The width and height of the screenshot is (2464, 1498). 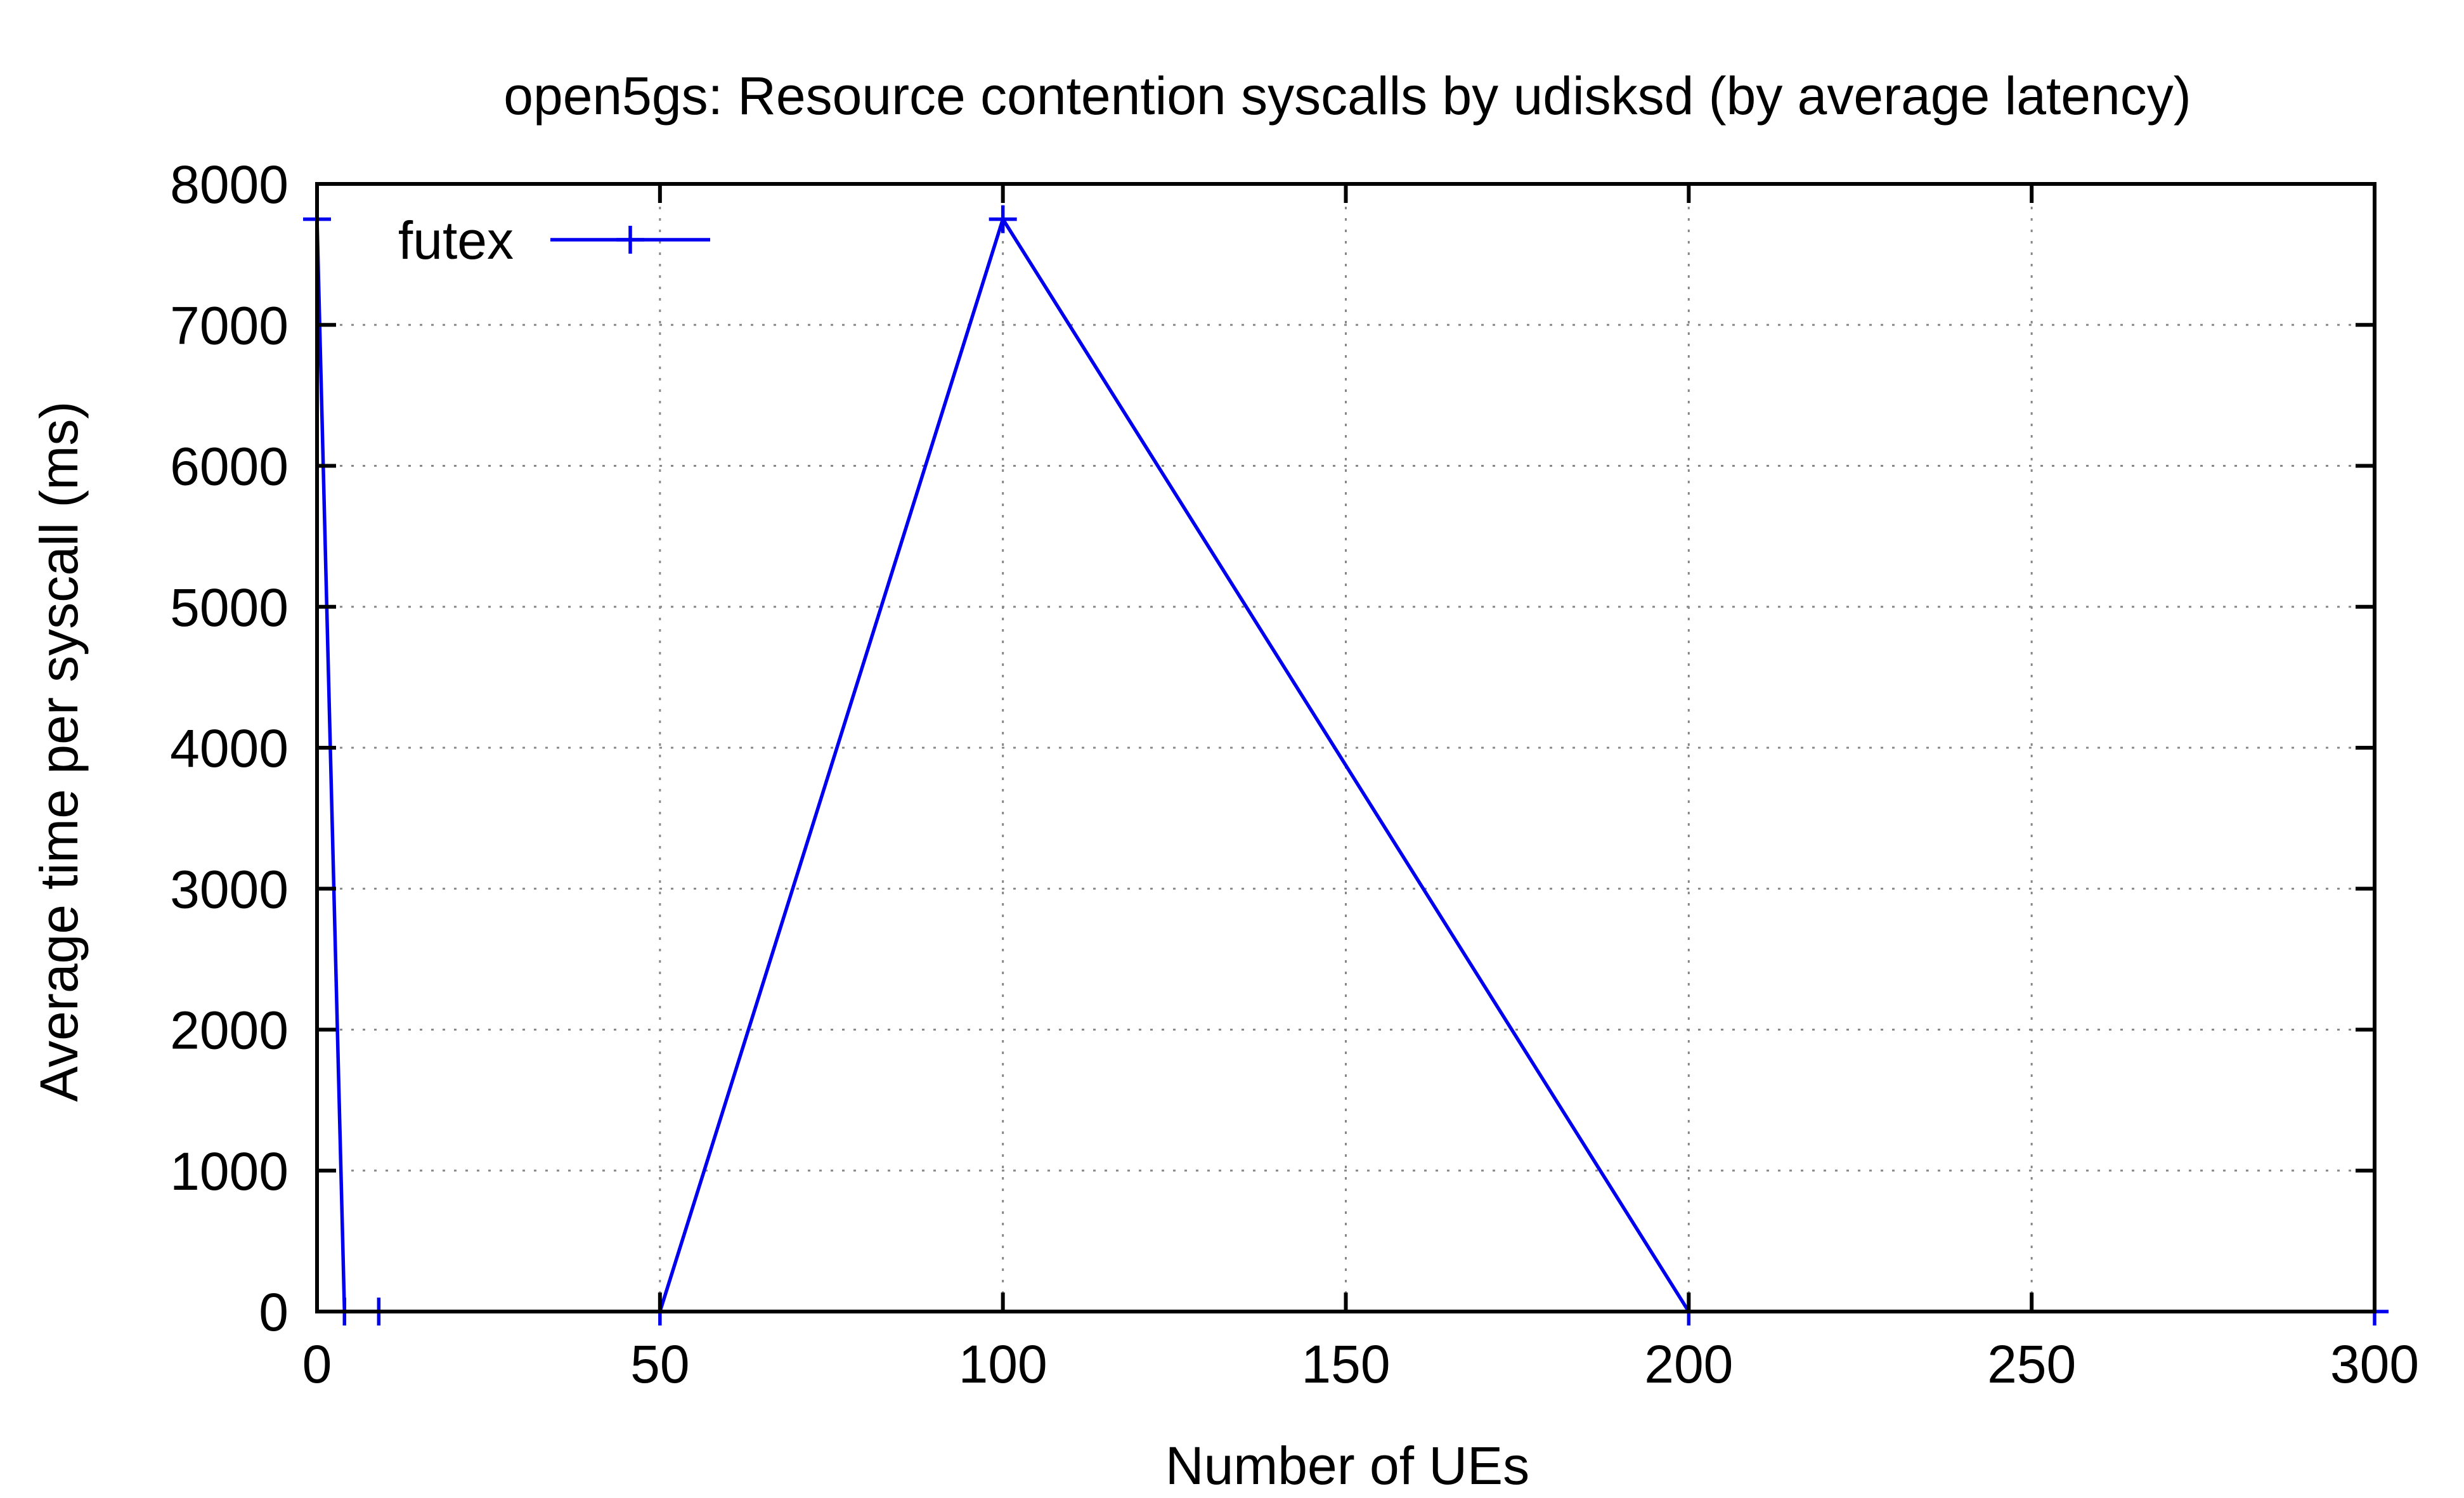 What do you see at coordinates (229, 889) in the screenshot?
I see `y-tick-label-3000: 3000` at bounding box center [229, 889].